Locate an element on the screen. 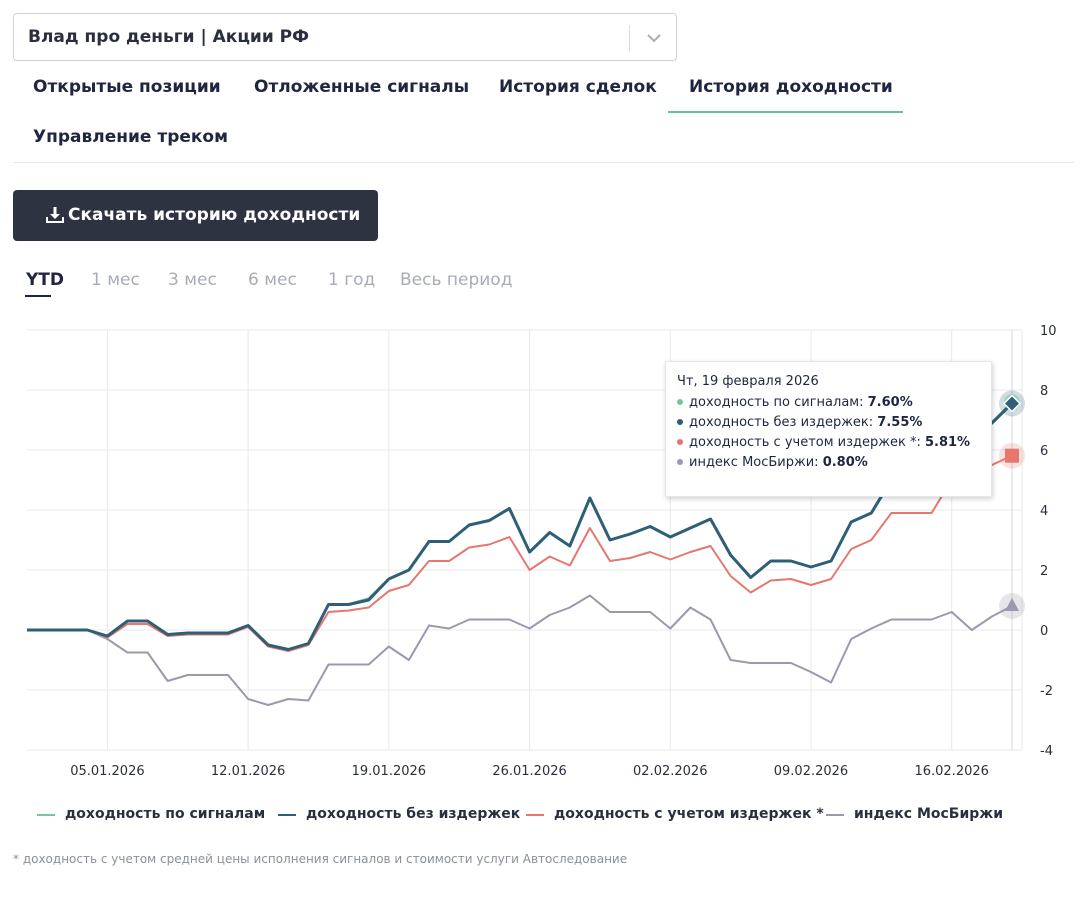  tooltip-label: доходность по сигналам: is located at coordinates (776, 402).